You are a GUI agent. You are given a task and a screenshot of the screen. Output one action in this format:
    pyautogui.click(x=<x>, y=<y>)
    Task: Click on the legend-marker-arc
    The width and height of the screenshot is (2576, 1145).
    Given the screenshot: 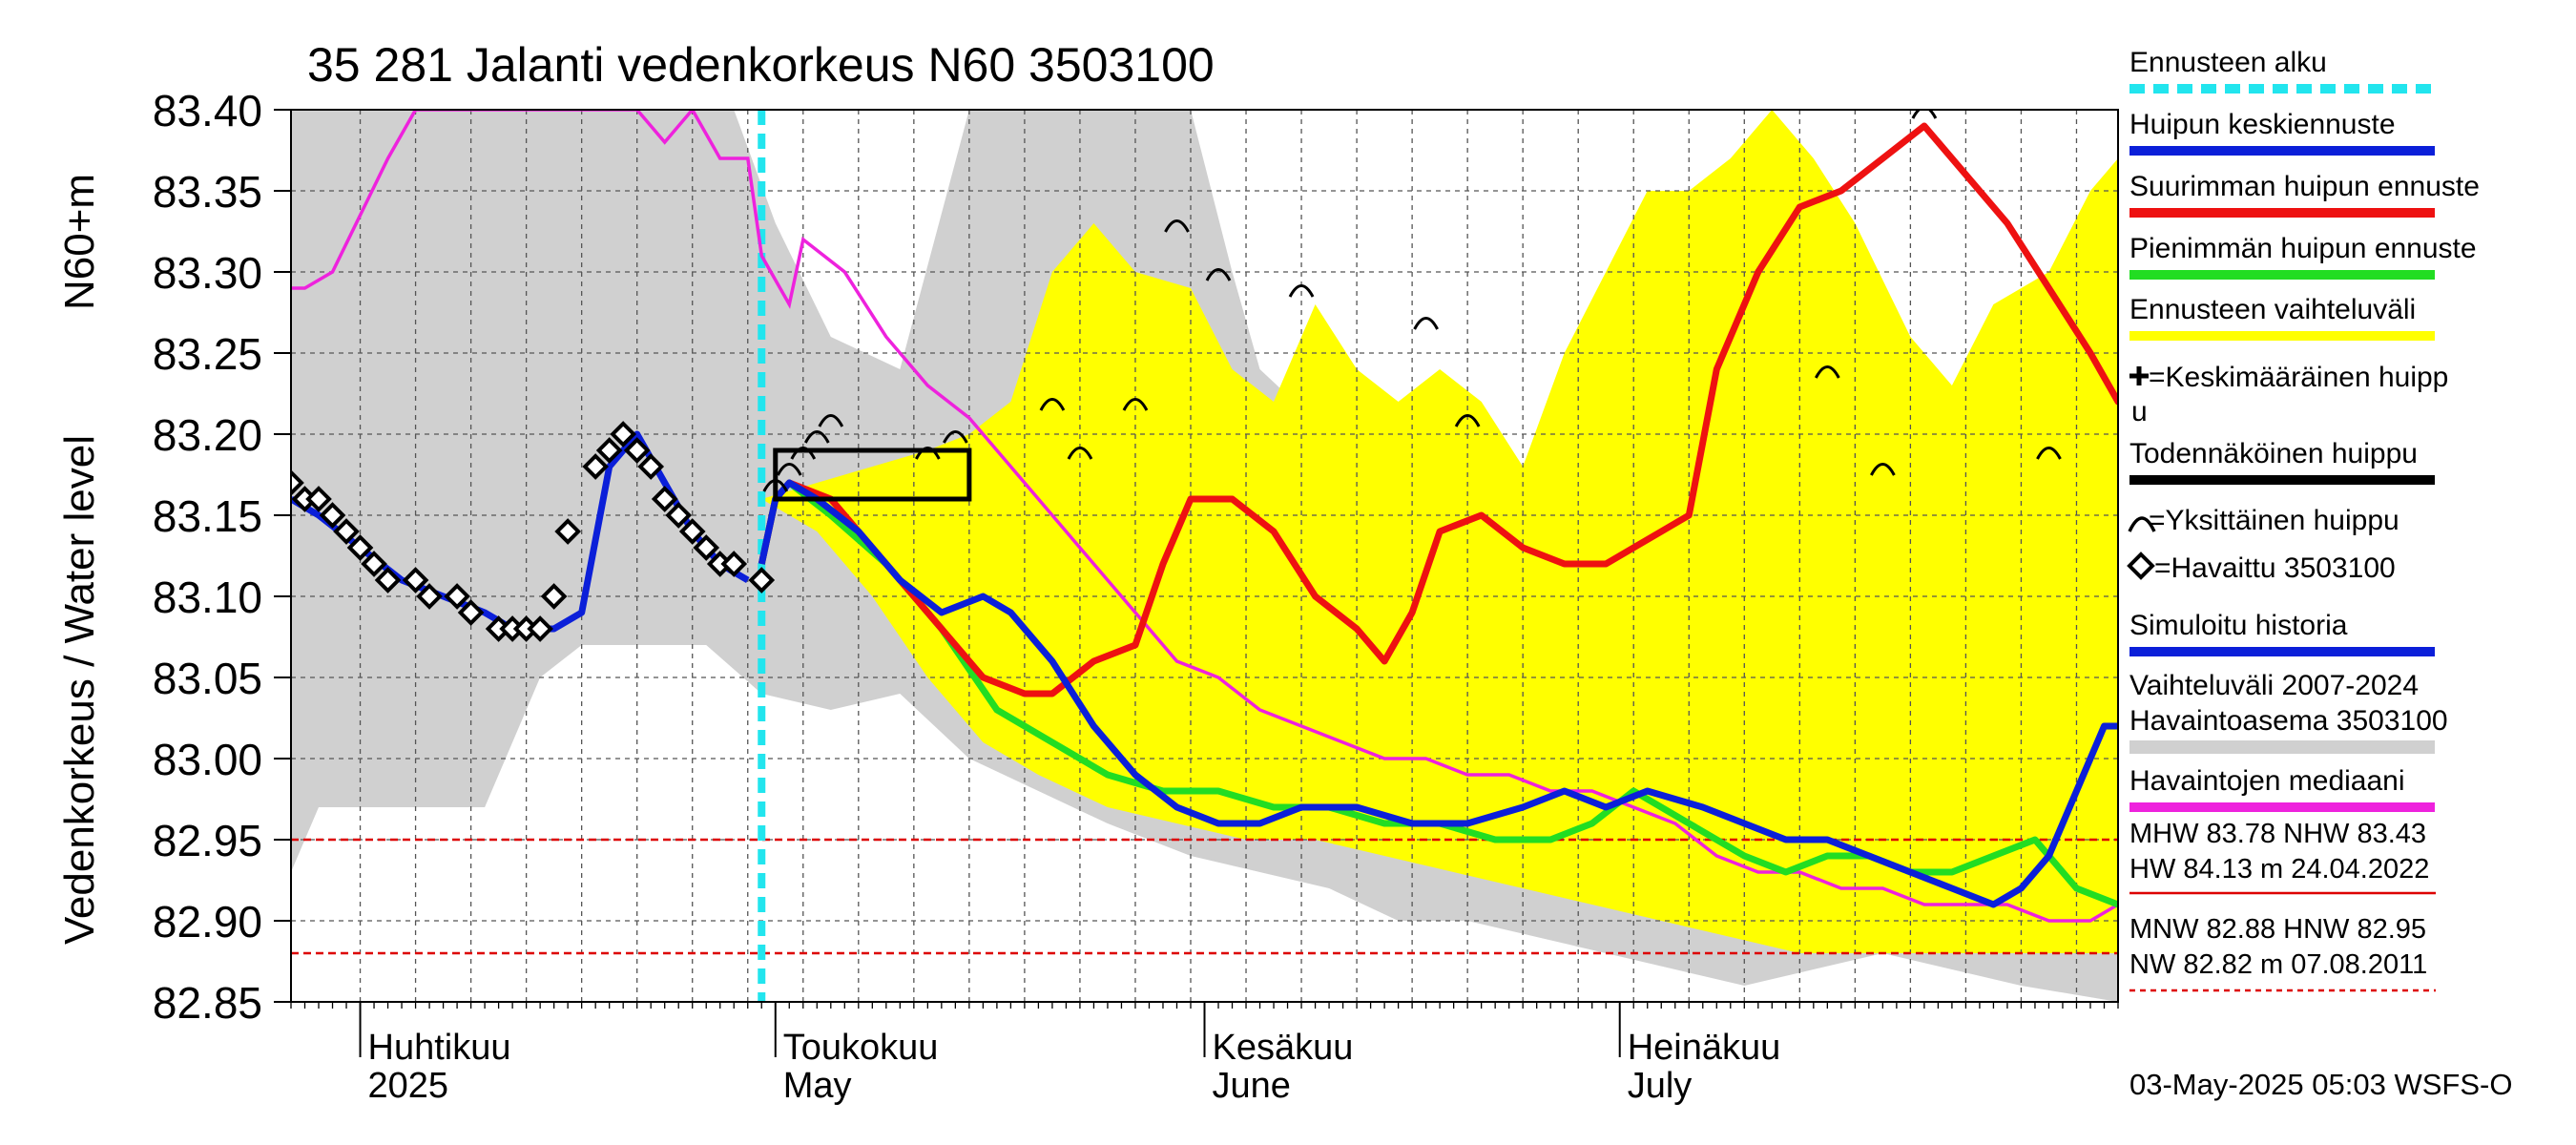 What is the action you would take?
    pyautogui.click(x=2142, y=524)
    